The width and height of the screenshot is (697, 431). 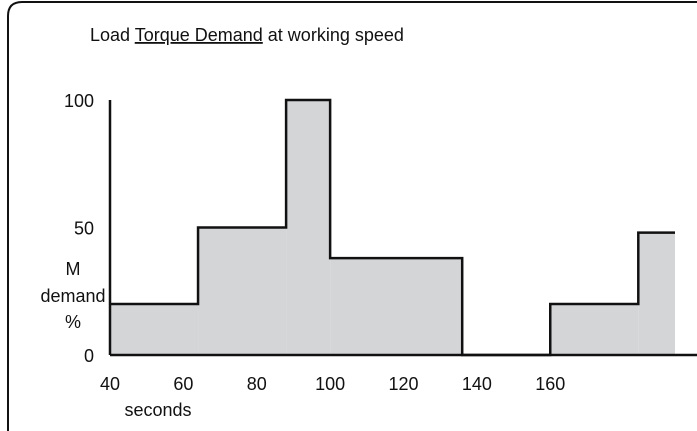 What do you see at coordinates (257, 384) in the screenshot?
I see `x-tick-label: 80` at bounding box center [257, 384].